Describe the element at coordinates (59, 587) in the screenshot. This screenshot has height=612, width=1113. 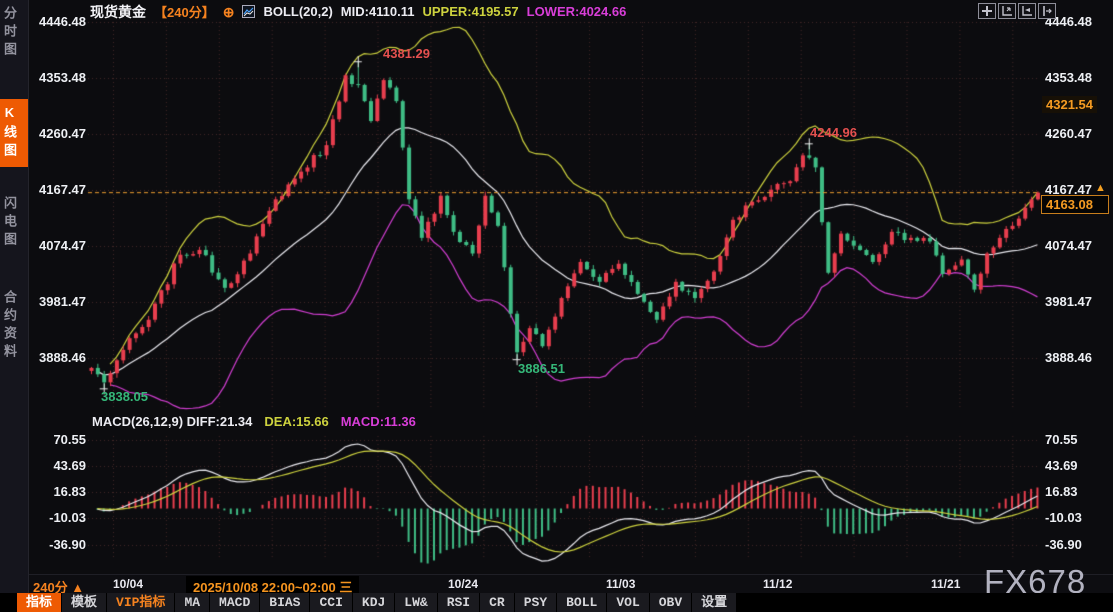
I see `current-period-label: 240分 ▲` at that location.